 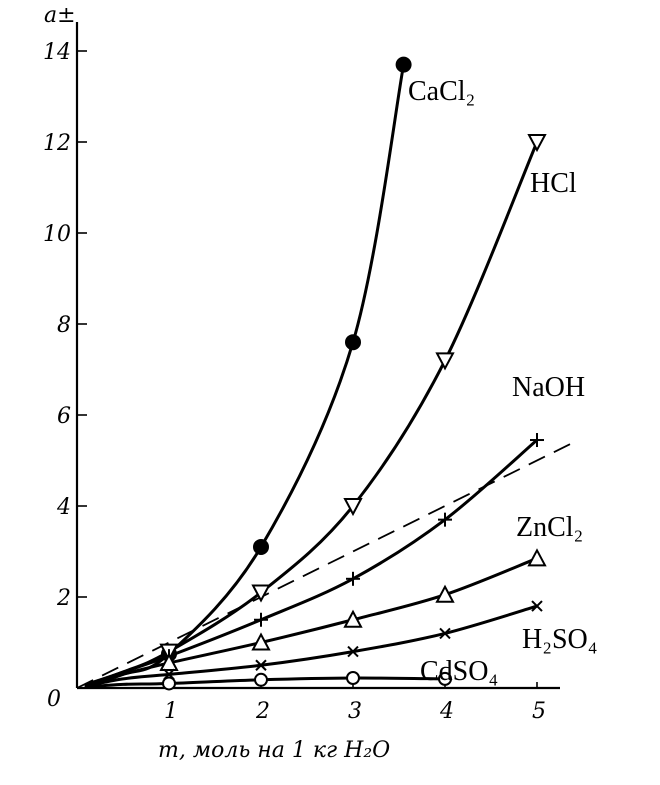 What do you see at coordinates (60, 15) in the screenshot?
I see `y-axis-label: a±` at bounding box center [60, 15].